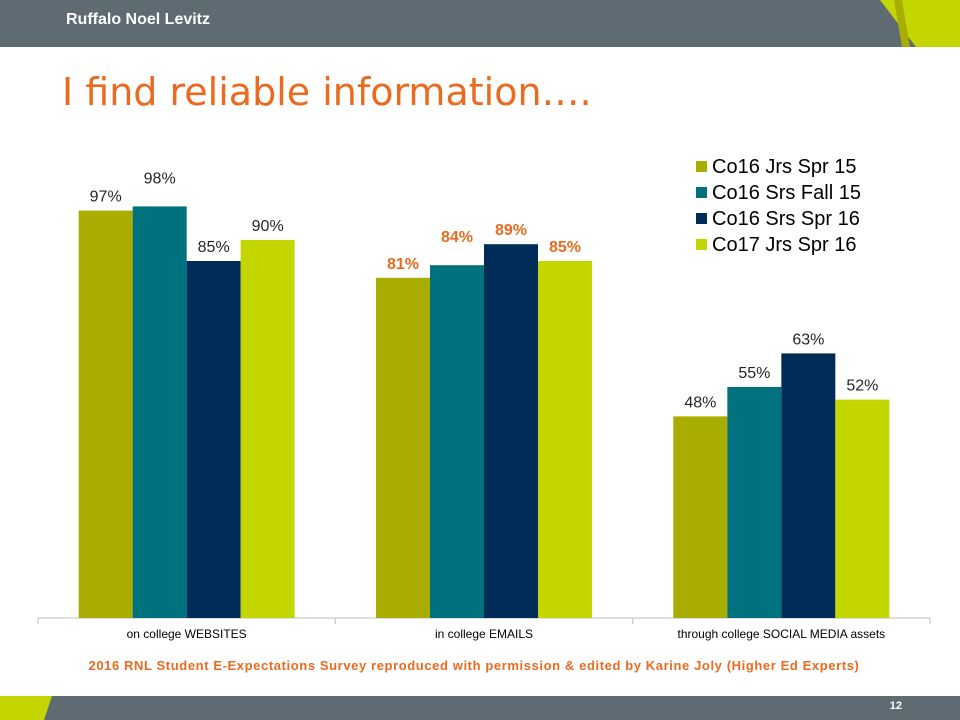 This screenshot has width=960, height=720. I want to click on data-label: 98%, so click(160, 178).